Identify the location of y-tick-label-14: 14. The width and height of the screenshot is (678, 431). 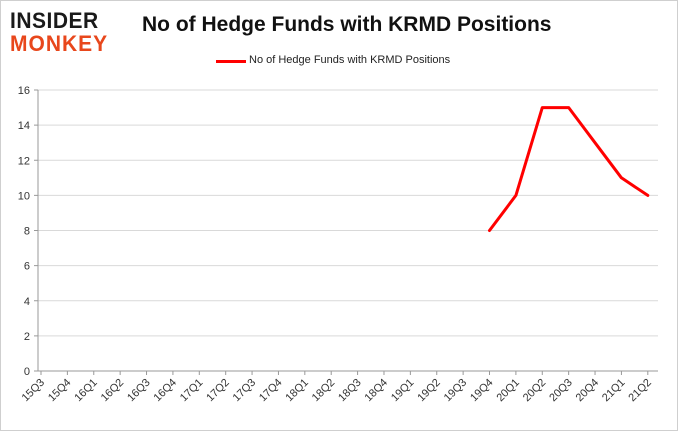
(24, 126).